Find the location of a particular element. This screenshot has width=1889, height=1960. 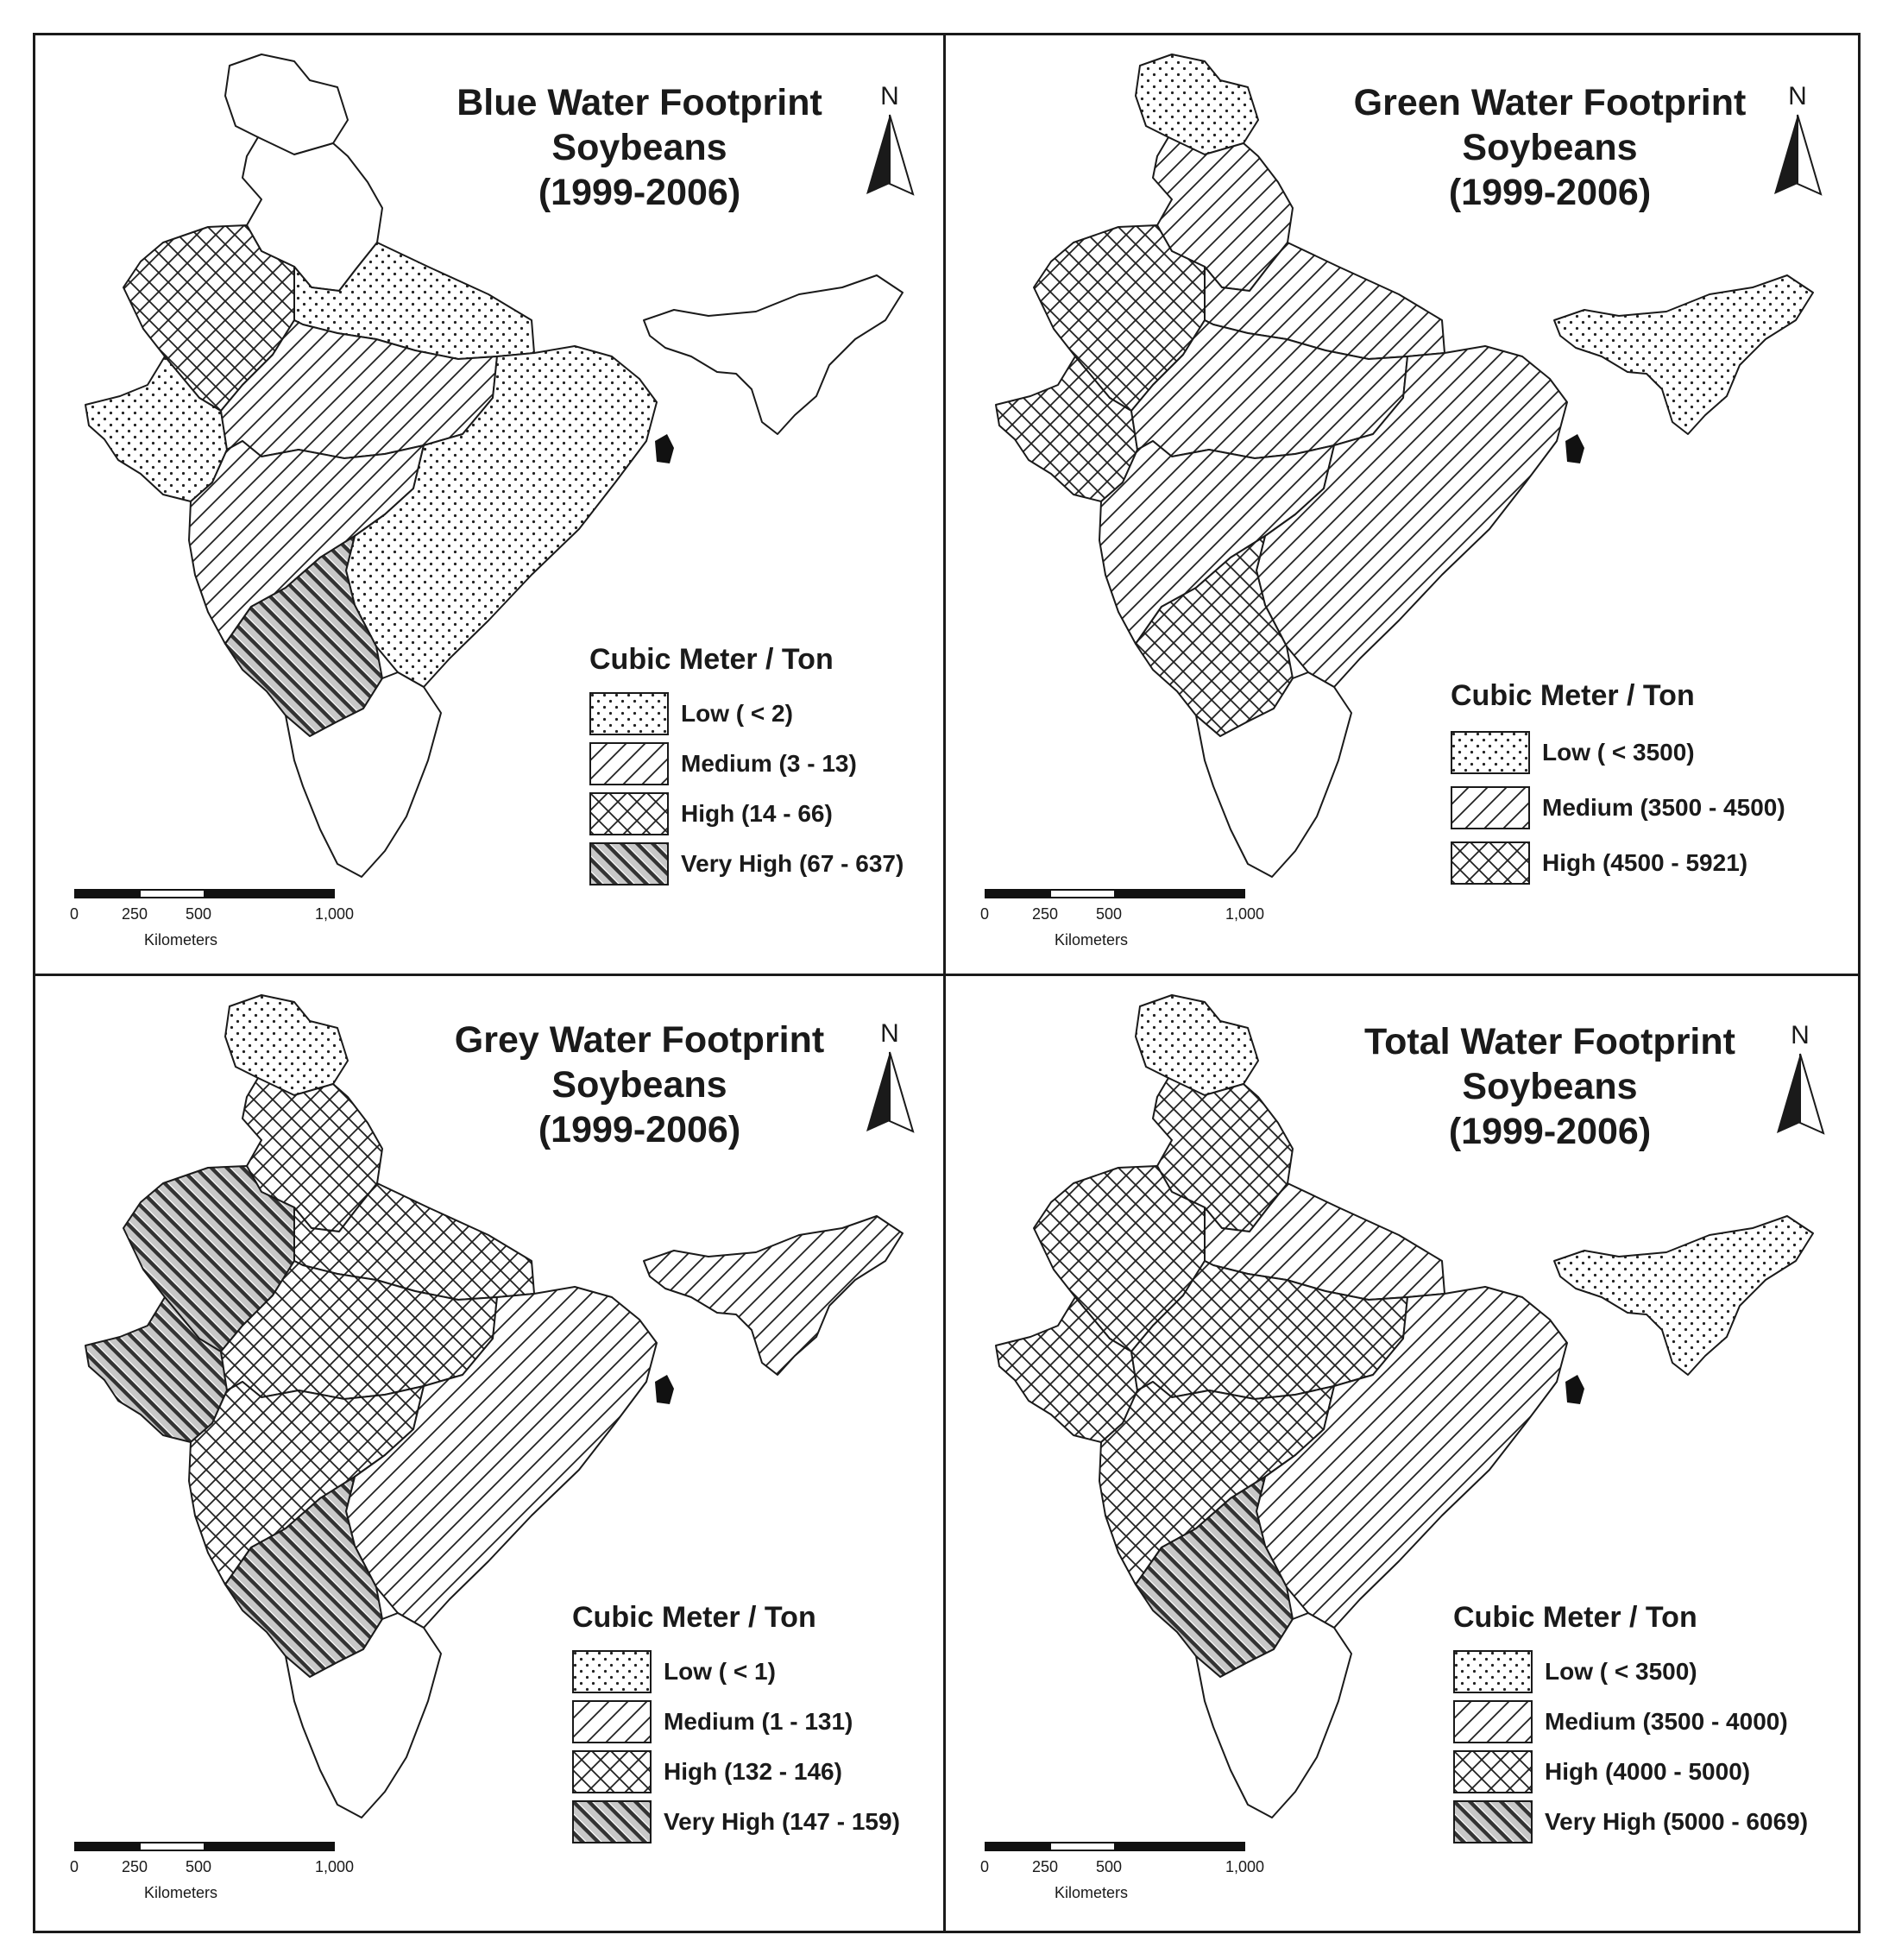

legend-item: Medium (3 - 13) is located at coordinates (746, 764).